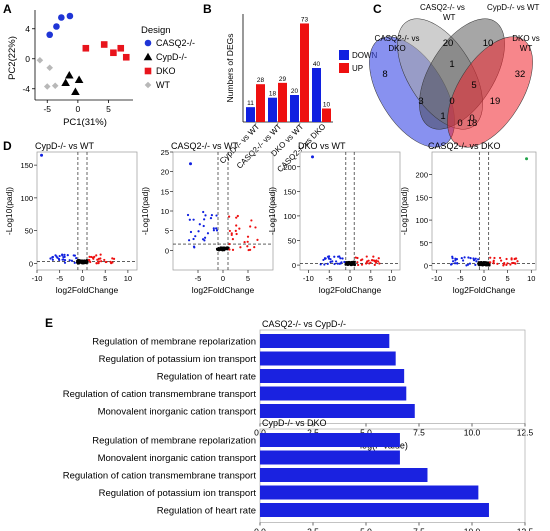 This screenshot has height=531, width=550. What do you see at coordinates (273, 94) in the screenshot?
I see `degs-bar-value: 18` at bounding box center [273, 94].